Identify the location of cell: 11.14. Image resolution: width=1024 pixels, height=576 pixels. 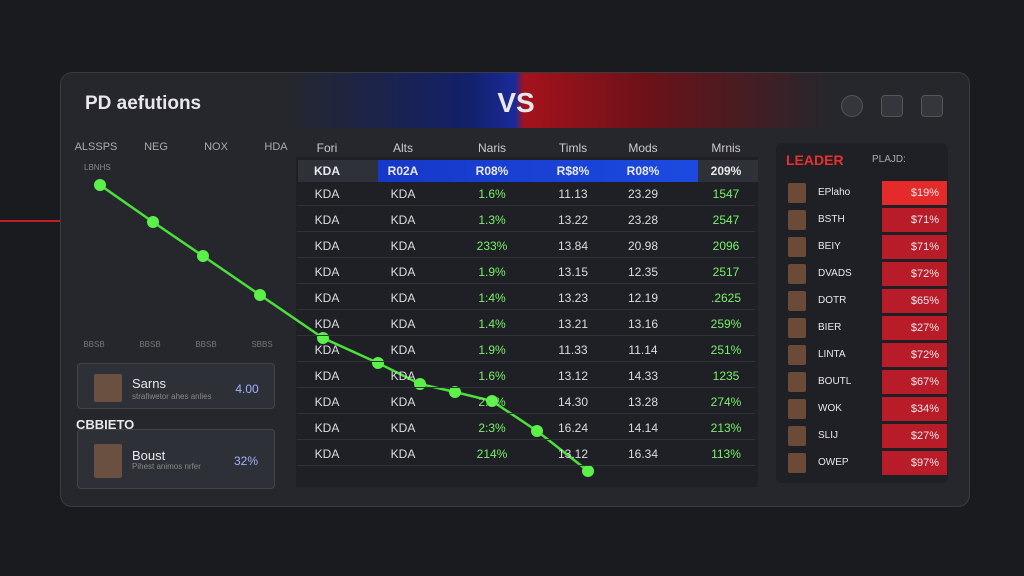
(643, 350).